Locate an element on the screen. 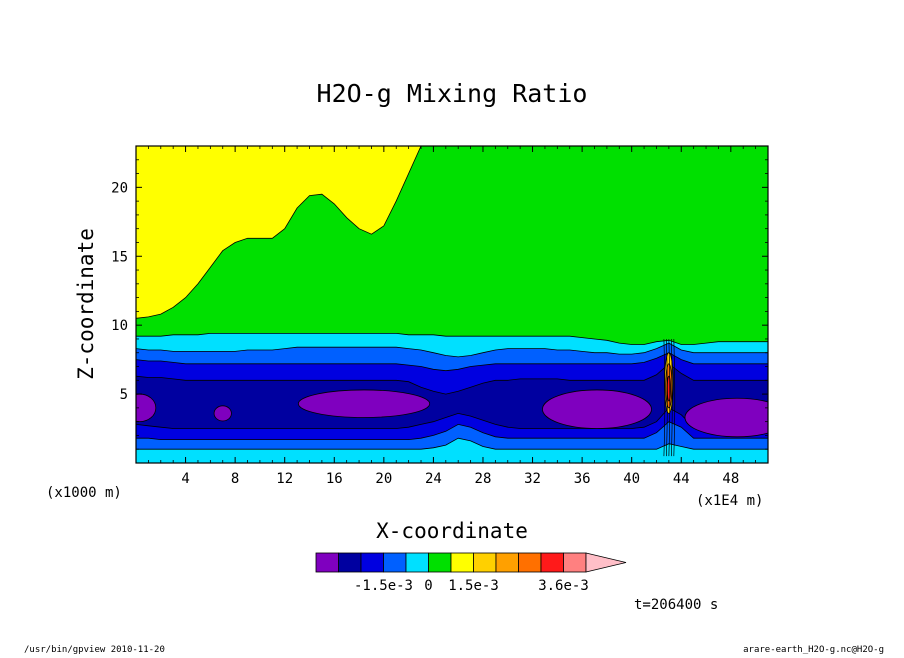  time-label: t=206400 s is located at coordinates (676, 605).